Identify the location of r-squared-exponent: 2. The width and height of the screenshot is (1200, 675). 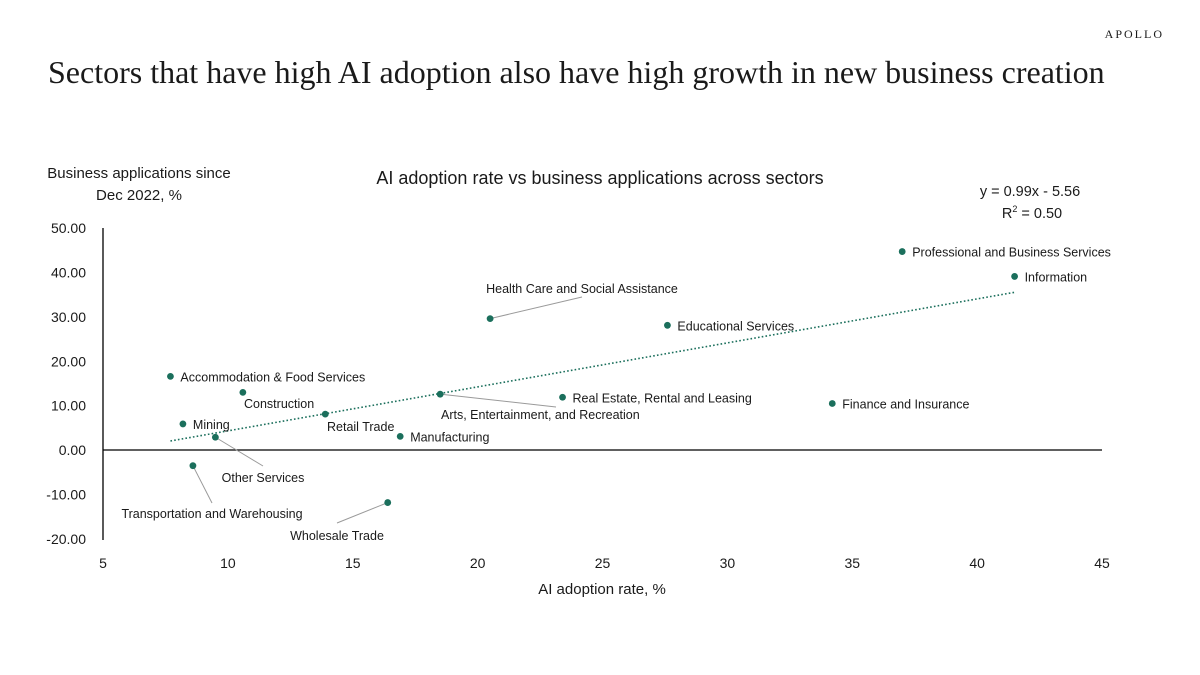
(1014, 209).